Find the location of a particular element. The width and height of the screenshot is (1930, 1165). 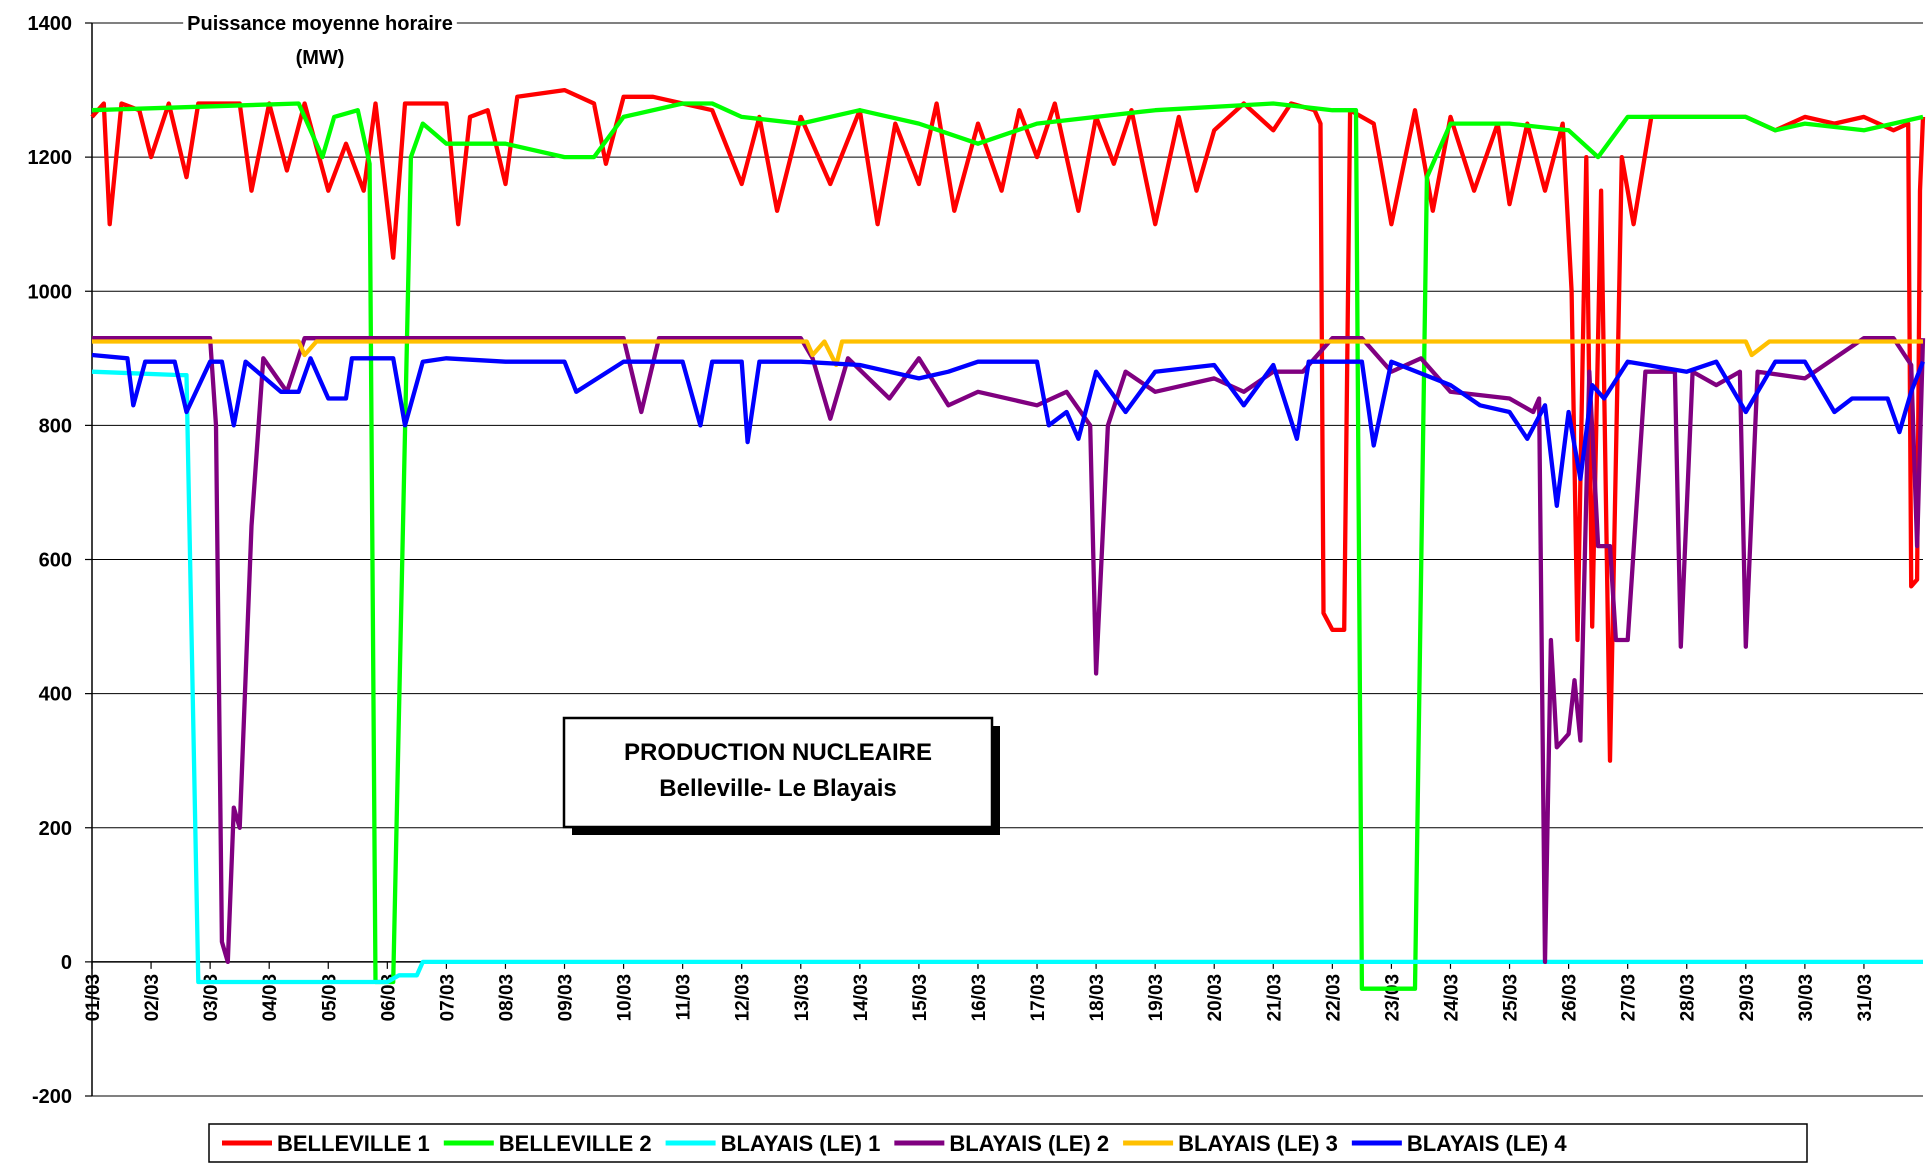

x-tick-label: 09/03 is located at coordinates (566, 998).